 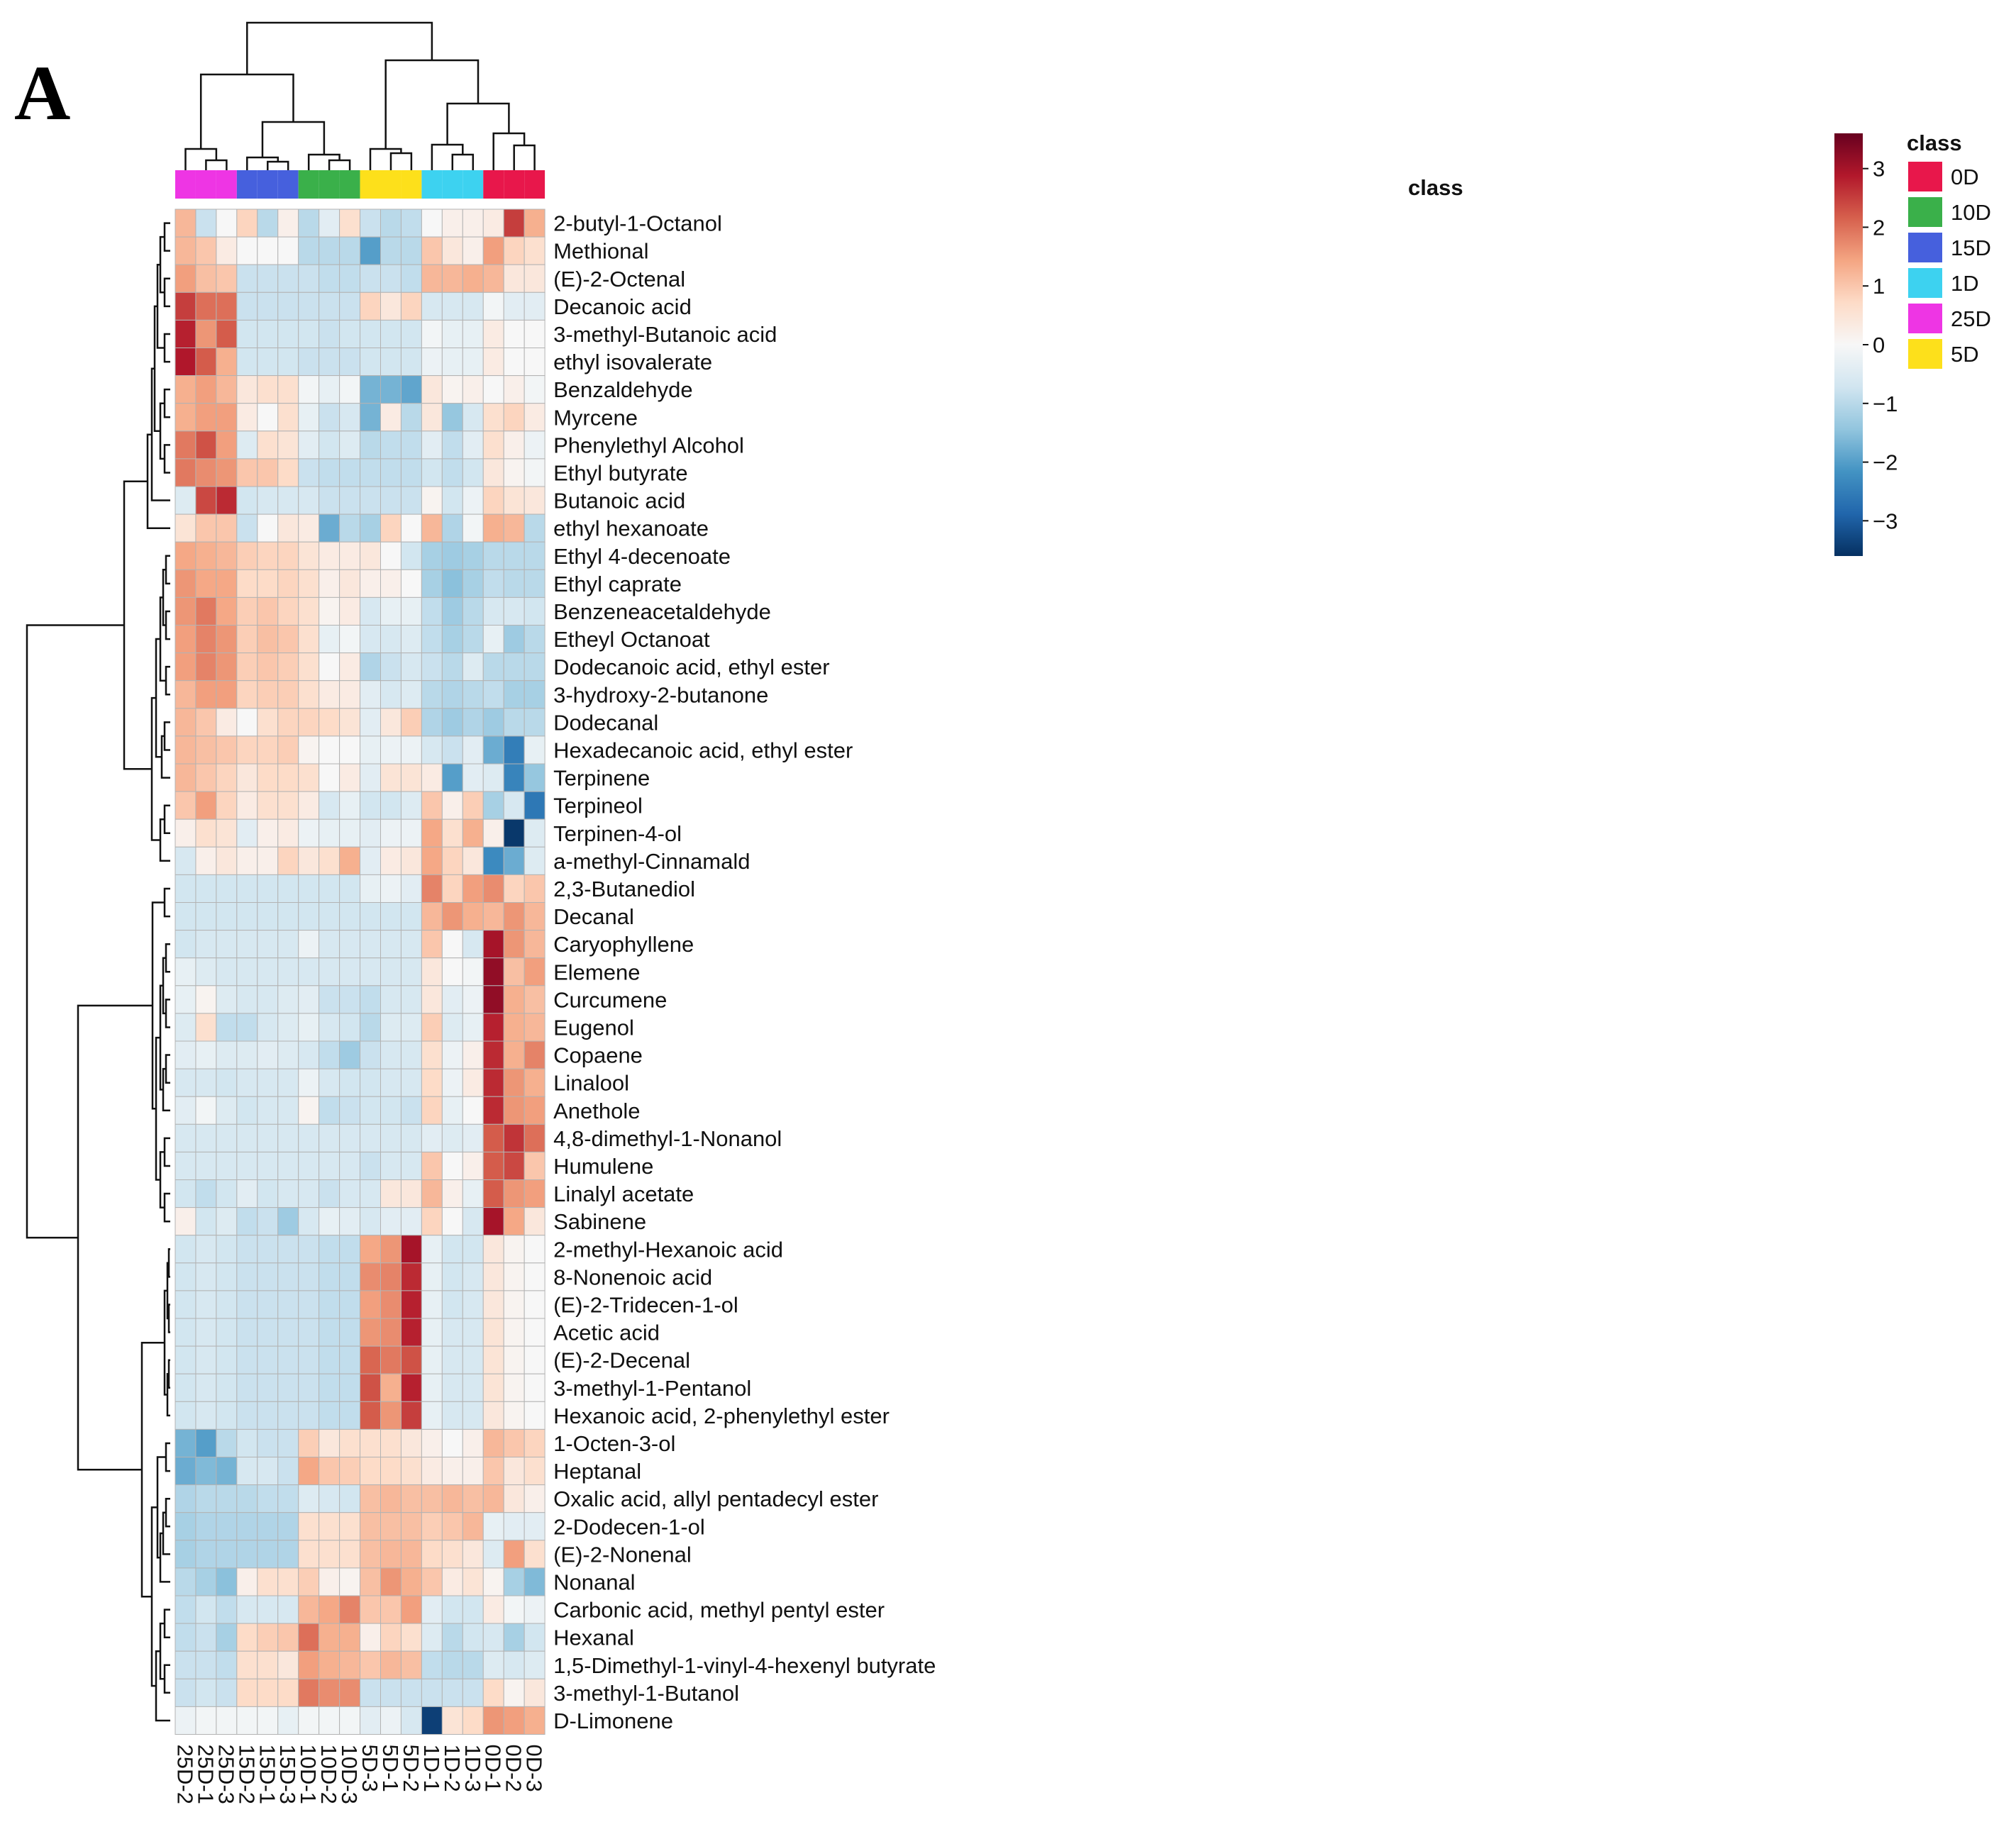 I want to click on class-bar-cell, so click(x=309, y=185).